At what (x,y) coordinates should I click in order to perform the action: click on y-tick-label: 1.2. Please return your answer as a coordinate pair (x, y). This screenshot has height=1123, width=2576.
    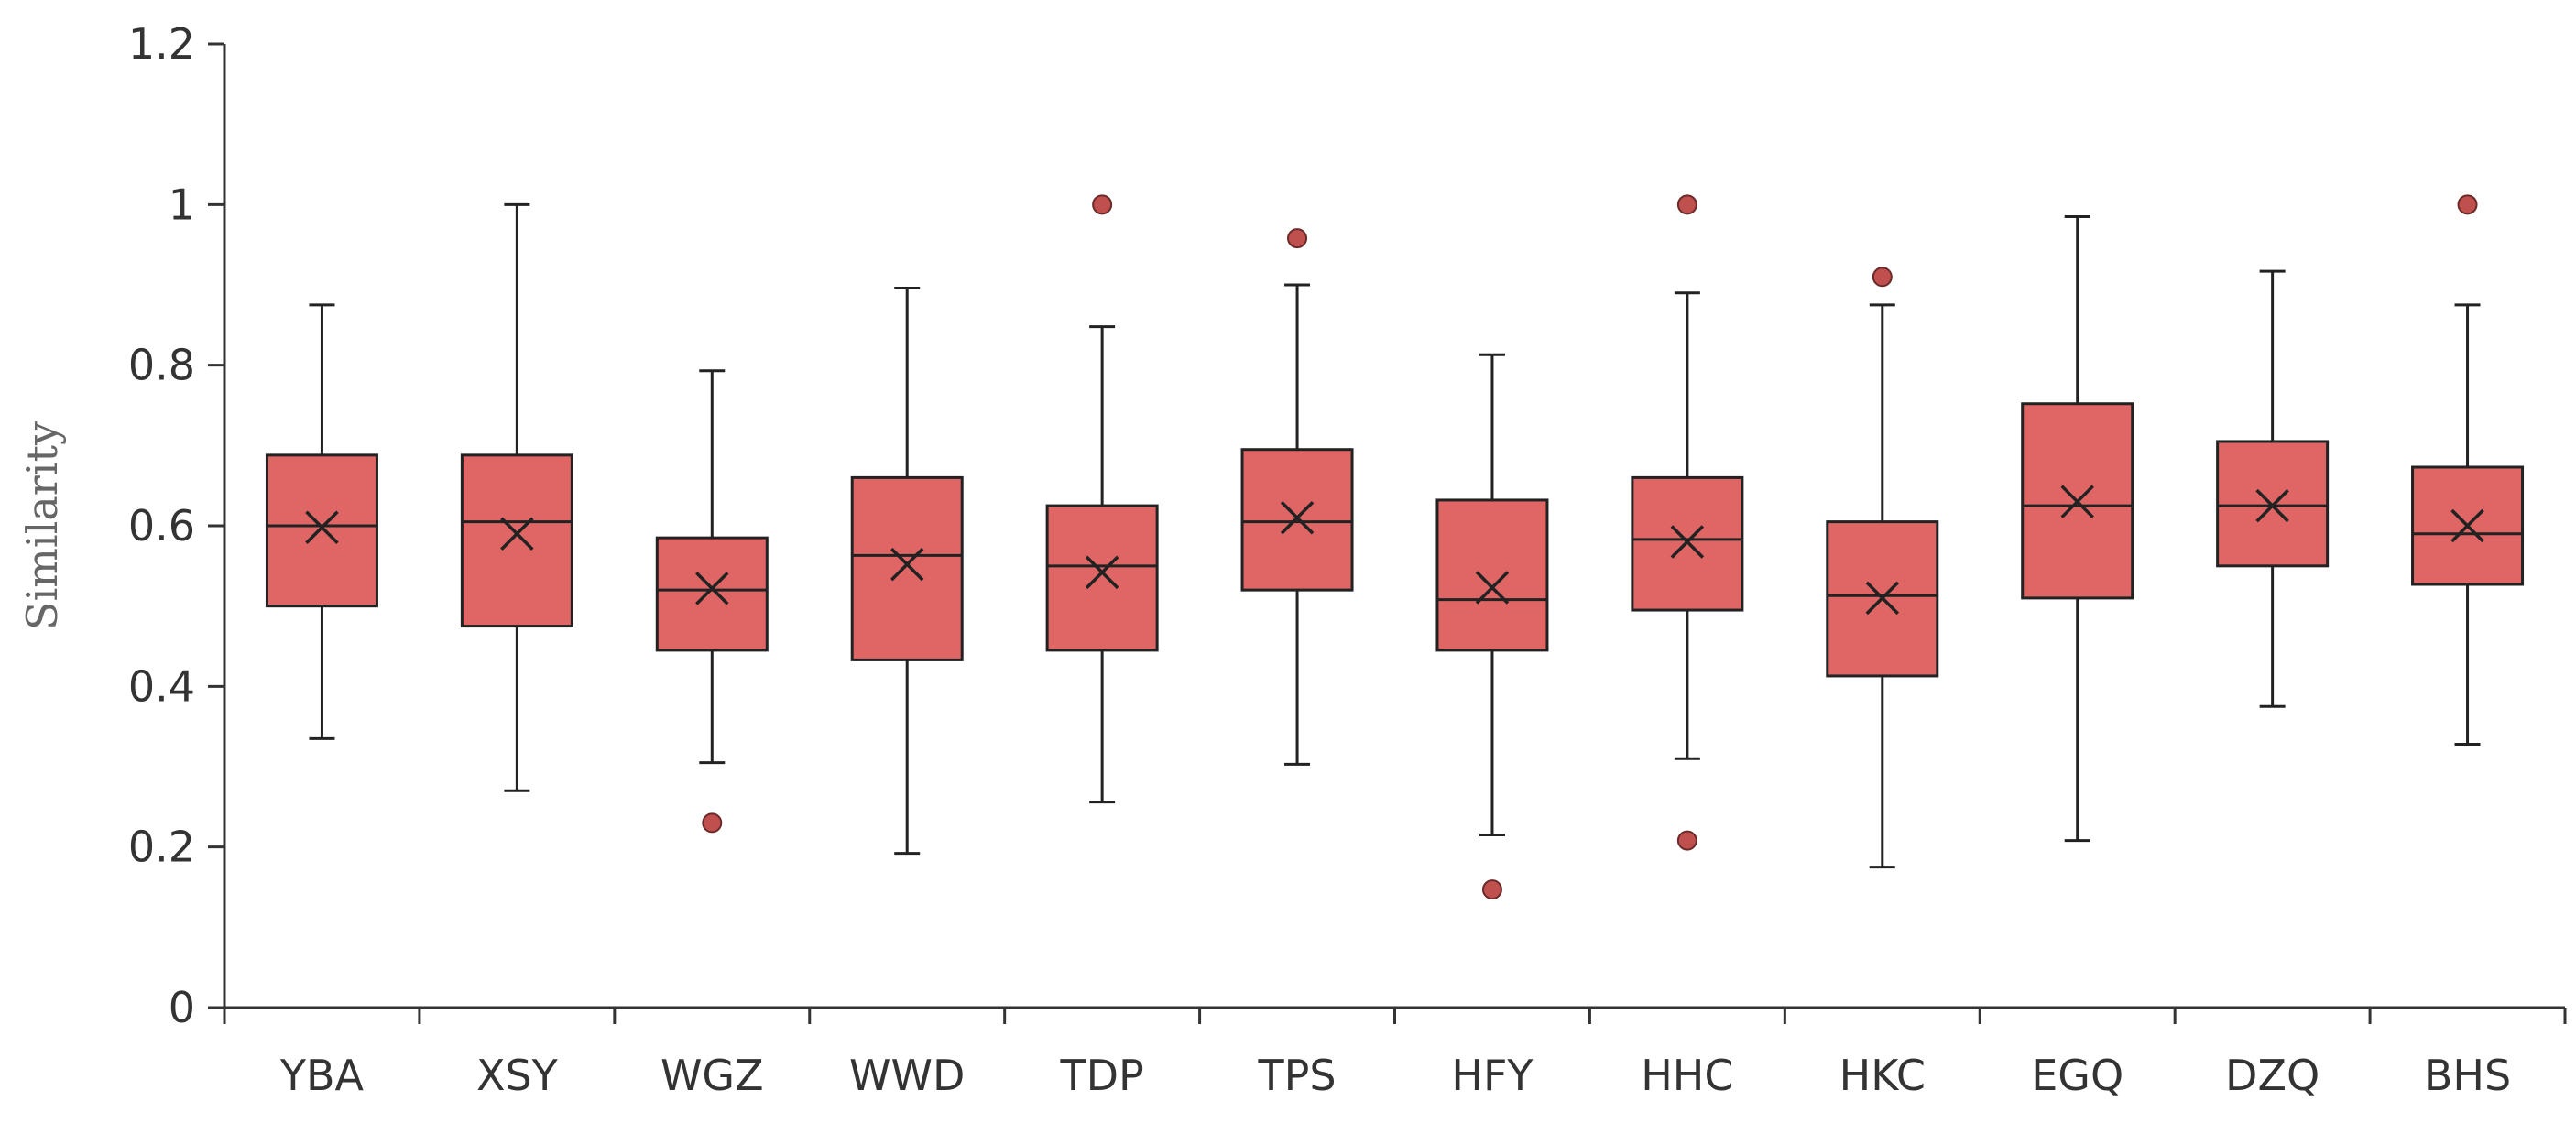
    Looking at the image, I should click on (162, 44).